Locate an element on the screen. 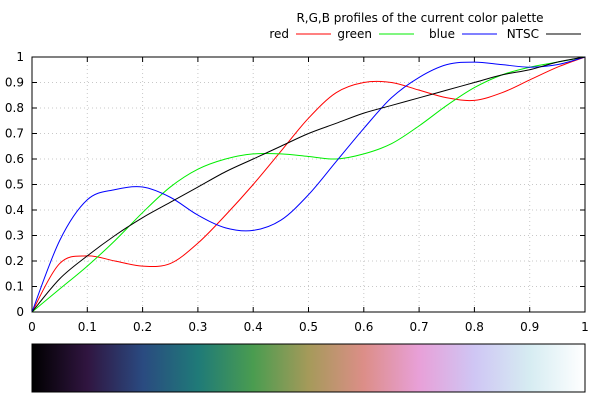 The image size is (600, 400). x-tick-label: 0.3 is located at coordinates (197, 327).